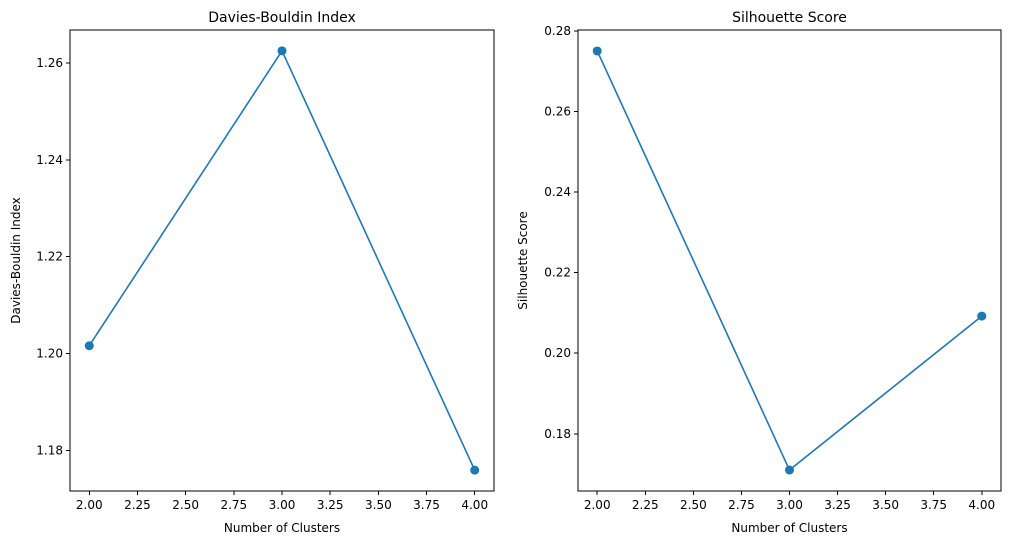 The width and height of the screenshot is (1010, 545). Describe the element at coordinates (789, 528) in the screenshot. I see `chart-2-x-axis-label: Number of Clusters` at that location.